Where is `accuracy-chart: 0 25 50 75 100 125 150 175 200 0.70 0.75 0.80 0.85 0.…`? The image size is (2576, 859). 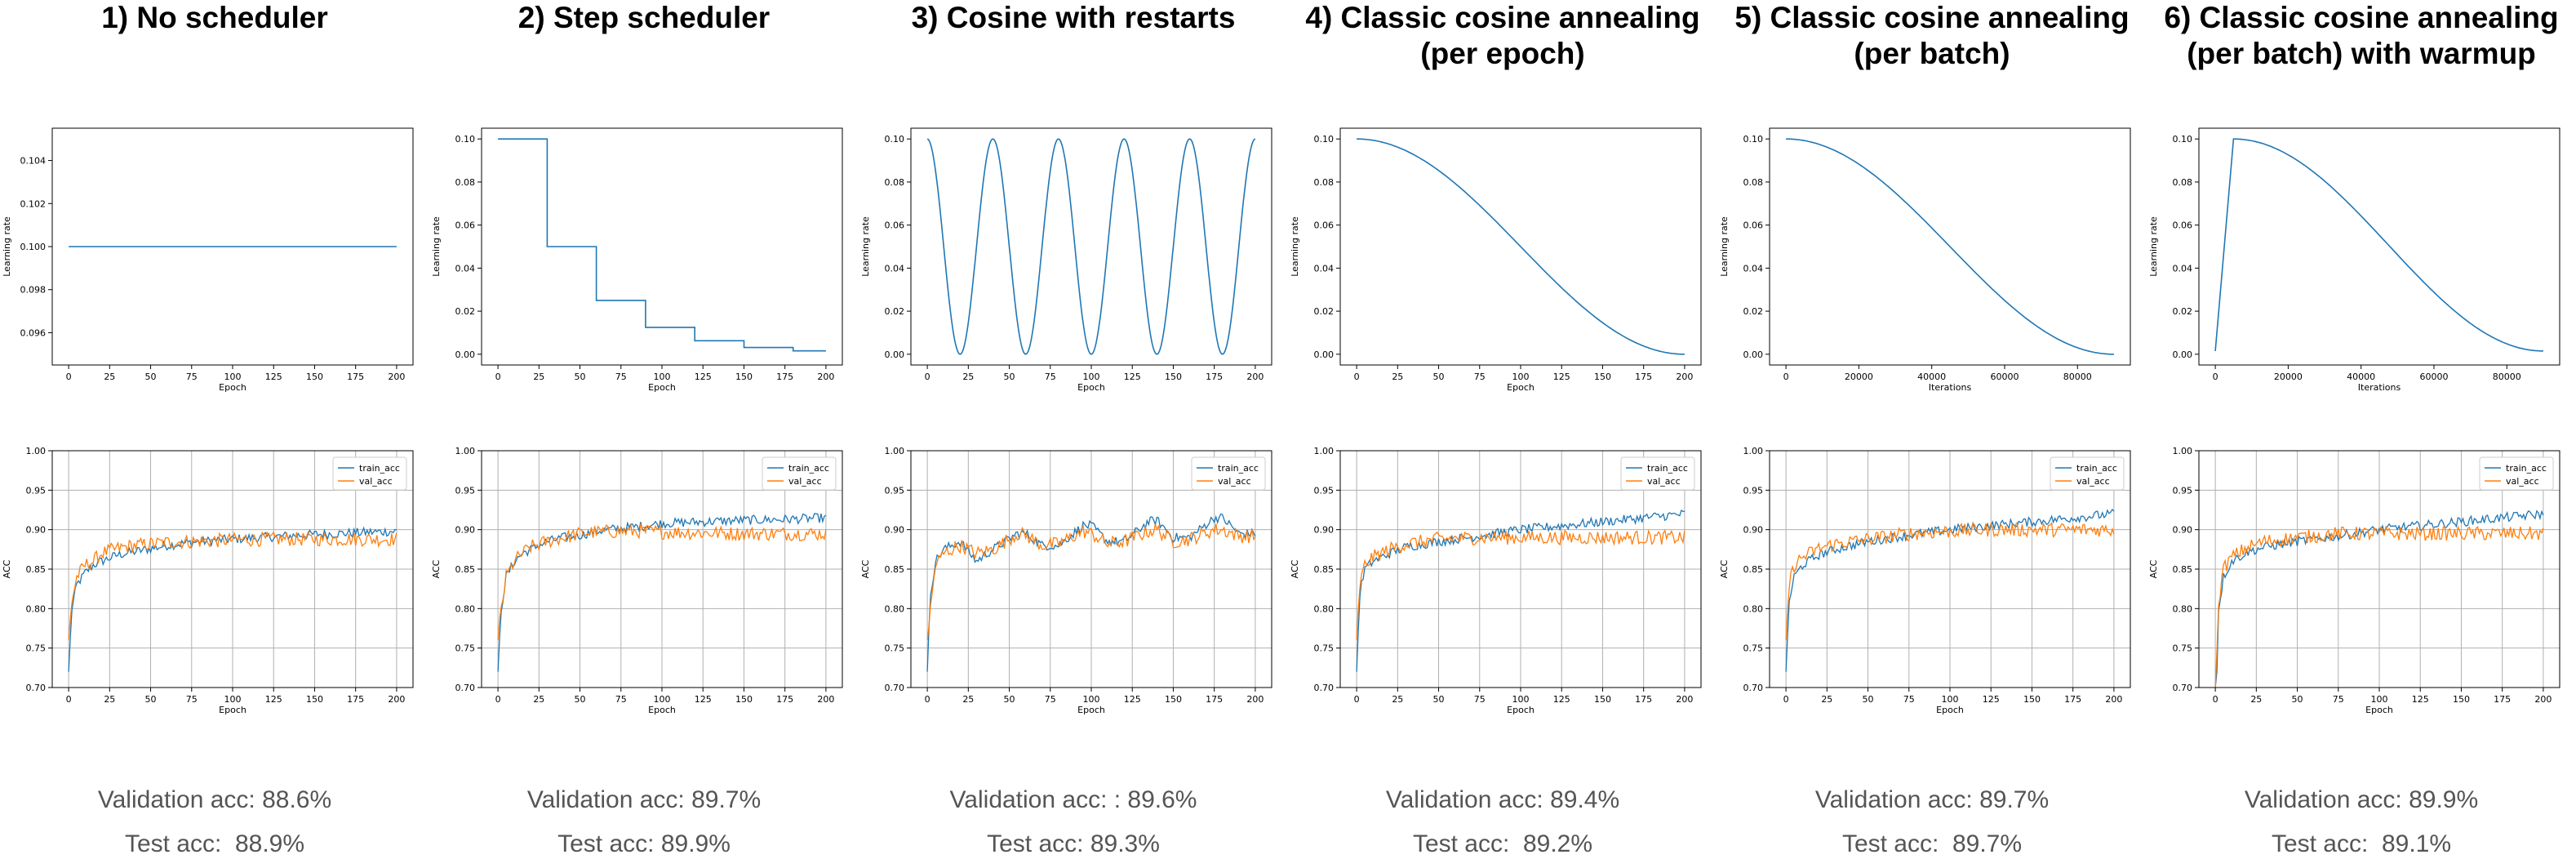
accuracy-chart: 0 25 50 75 100 125 150 175 200 0.70 0.75 0.80 0.85 0.… is located at coordinates (637, 580).